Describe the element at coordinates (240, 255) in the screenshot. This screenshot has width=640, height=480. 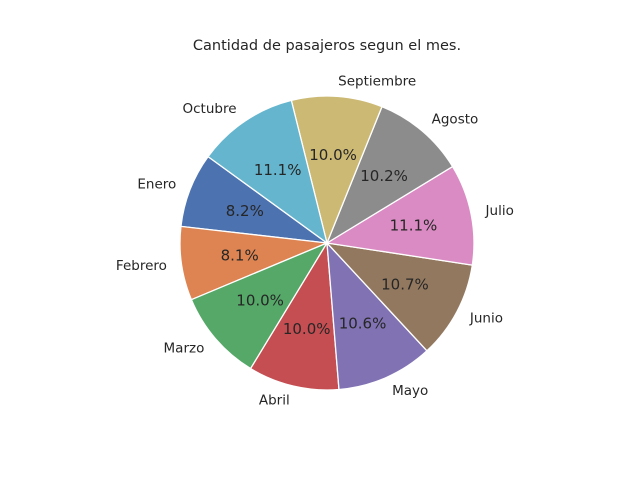
I see `pie-percent-label: 8.1%` at that location.